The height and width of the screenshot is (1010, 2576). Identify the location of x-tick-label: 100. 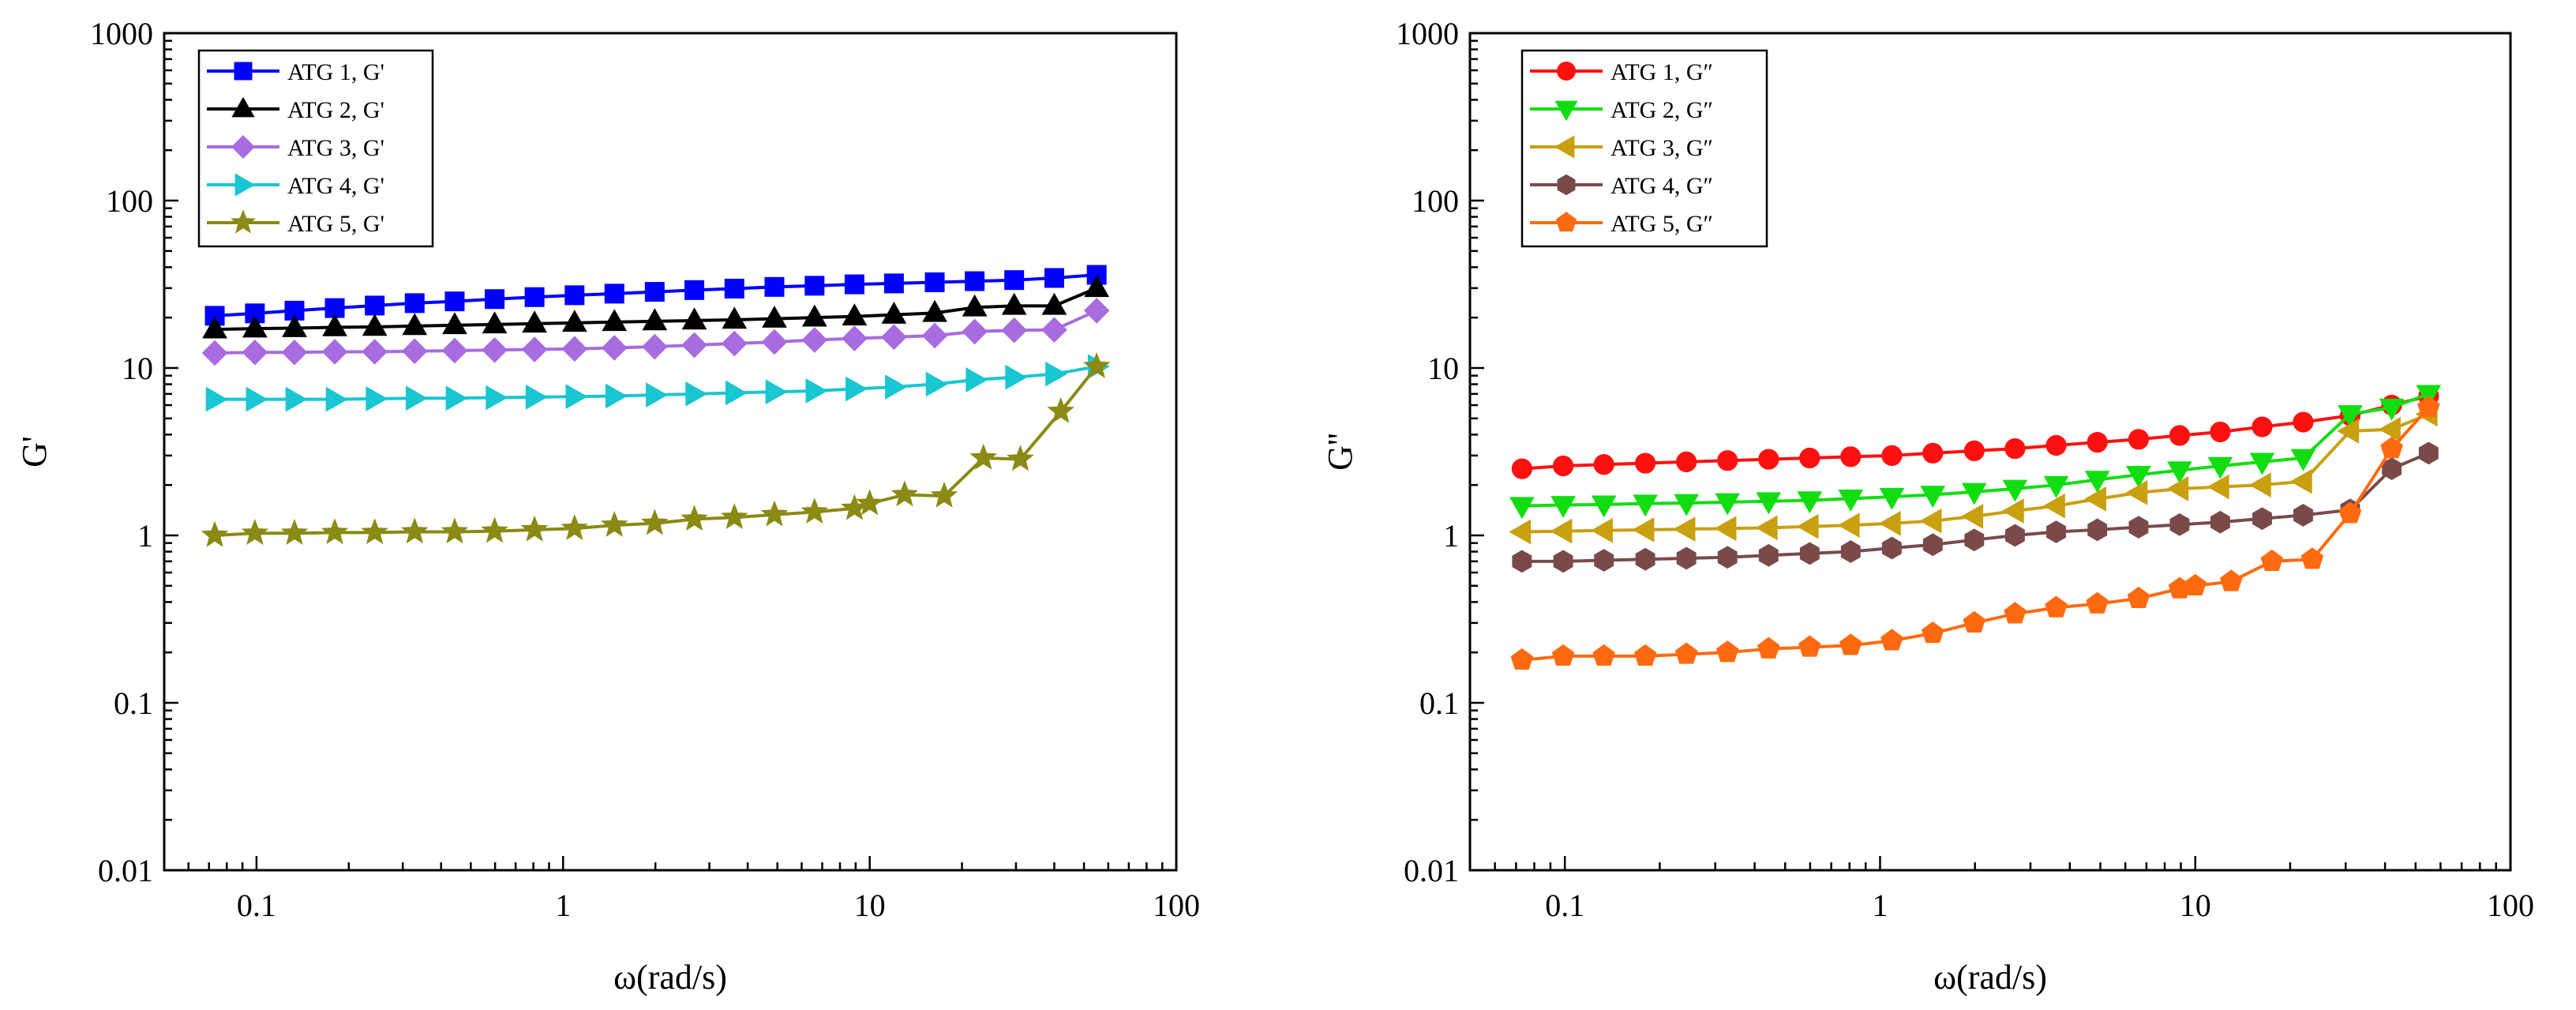
(2510, 905).